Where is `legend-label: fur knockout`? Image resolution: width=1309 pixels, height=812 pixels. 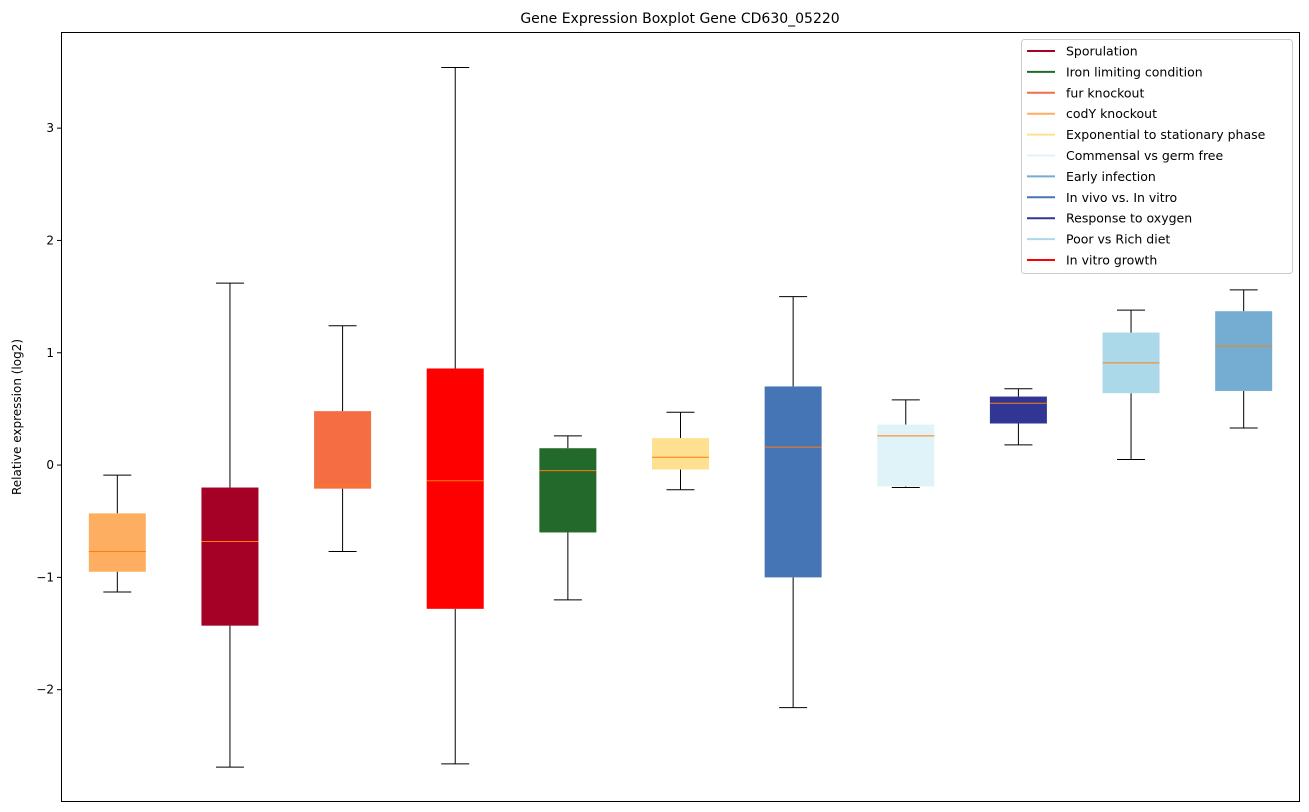
legend-label: fur knockout is located at coordinates (1105, 92).